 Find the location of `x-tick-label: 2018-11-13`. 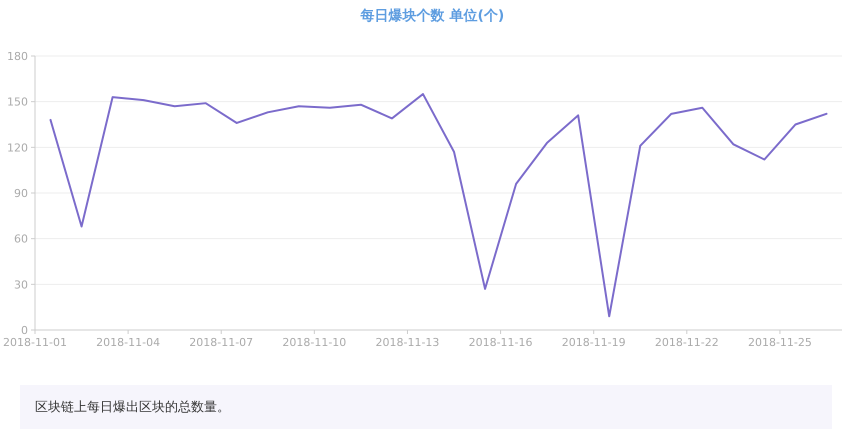

x-tick-label: 2018-11-13 is located at coordinates (407, 342).